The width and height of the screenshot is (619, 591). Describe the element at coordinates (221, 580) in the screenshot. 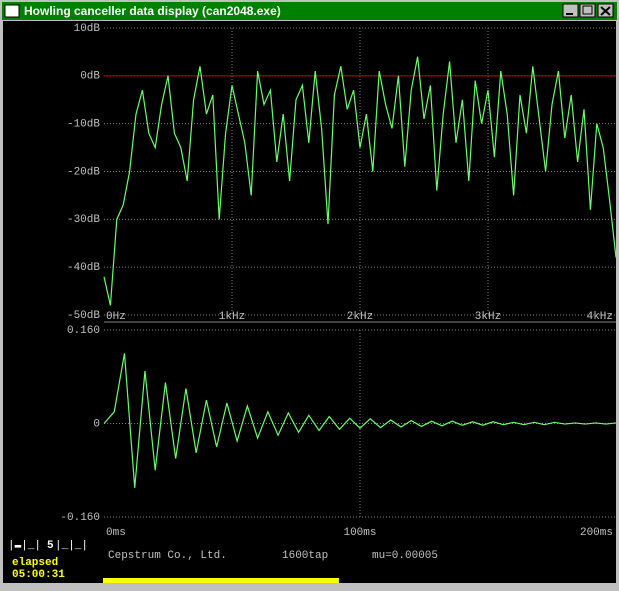

I see `progress-bar` at that location.